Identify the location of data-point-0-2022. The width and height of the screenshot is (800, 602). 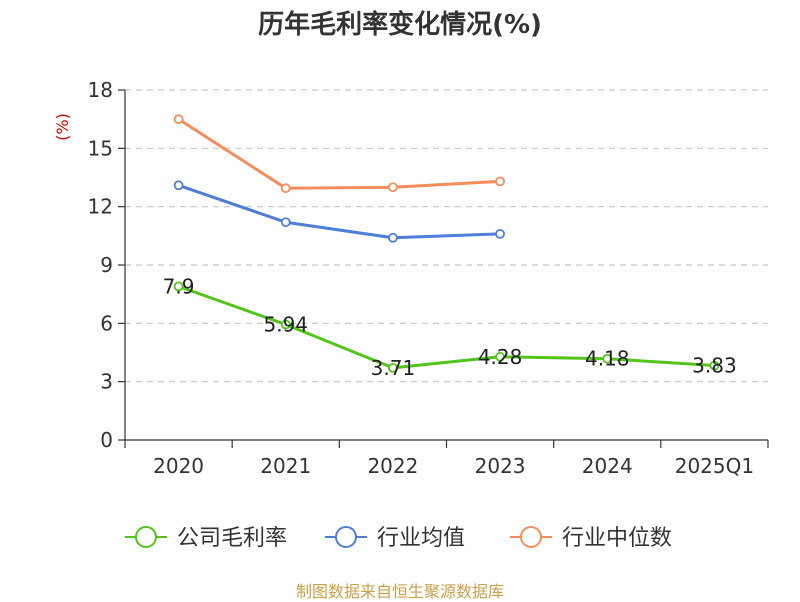
(393, 367).